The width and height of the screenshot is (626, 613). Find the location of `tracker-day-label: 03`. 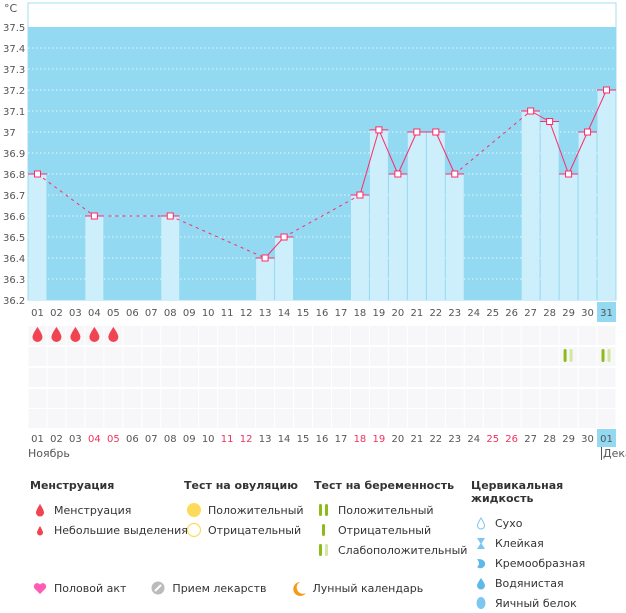

tracker-day-label: 03 is located at coordinates (75, 439).